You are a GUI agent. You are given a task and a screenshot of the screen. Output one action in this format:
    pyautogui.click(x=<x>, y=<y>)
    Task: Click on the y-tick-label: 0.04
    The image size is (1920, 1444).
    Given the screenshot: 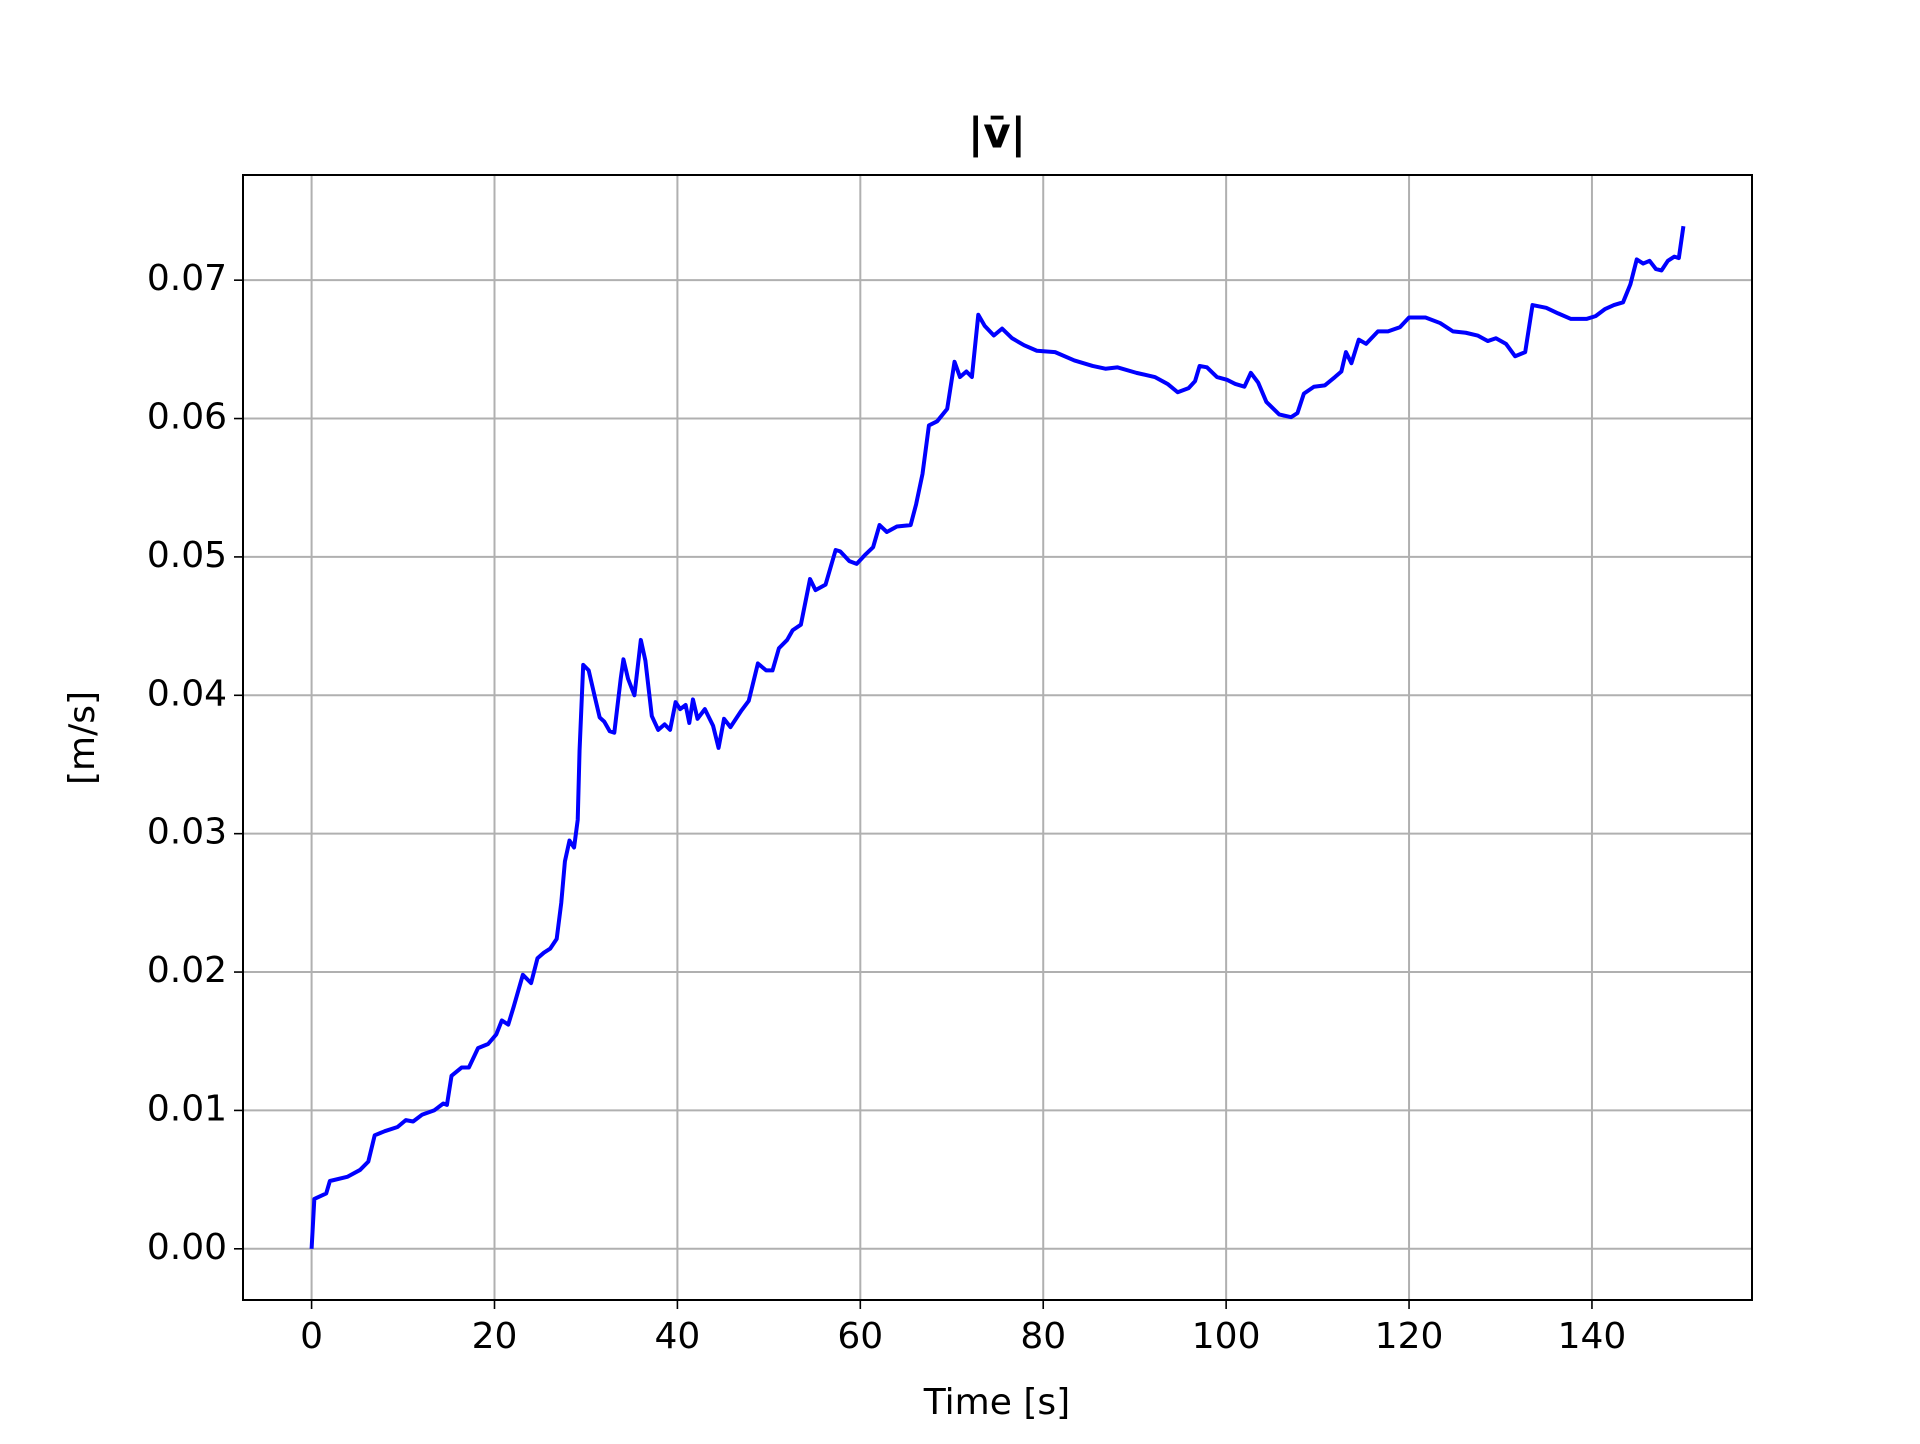 What is the action you would take?
    pyautogui.click(x=187, y=693)
    